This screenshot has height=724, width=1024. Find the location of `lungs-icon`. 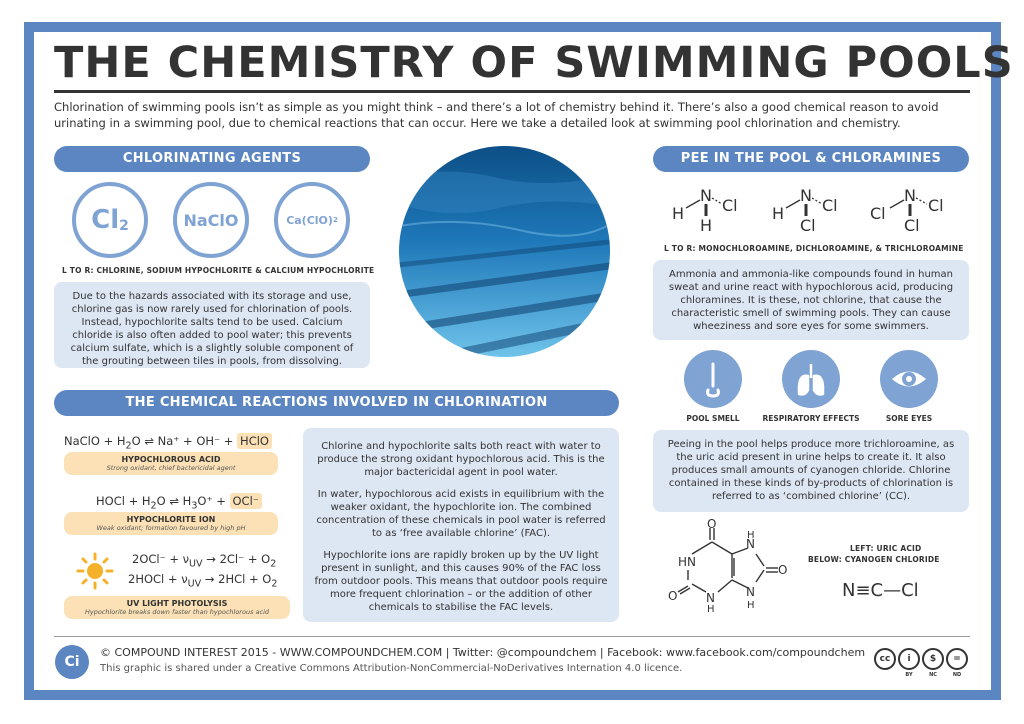

lungs-icon is located at coordinates (811, 380).